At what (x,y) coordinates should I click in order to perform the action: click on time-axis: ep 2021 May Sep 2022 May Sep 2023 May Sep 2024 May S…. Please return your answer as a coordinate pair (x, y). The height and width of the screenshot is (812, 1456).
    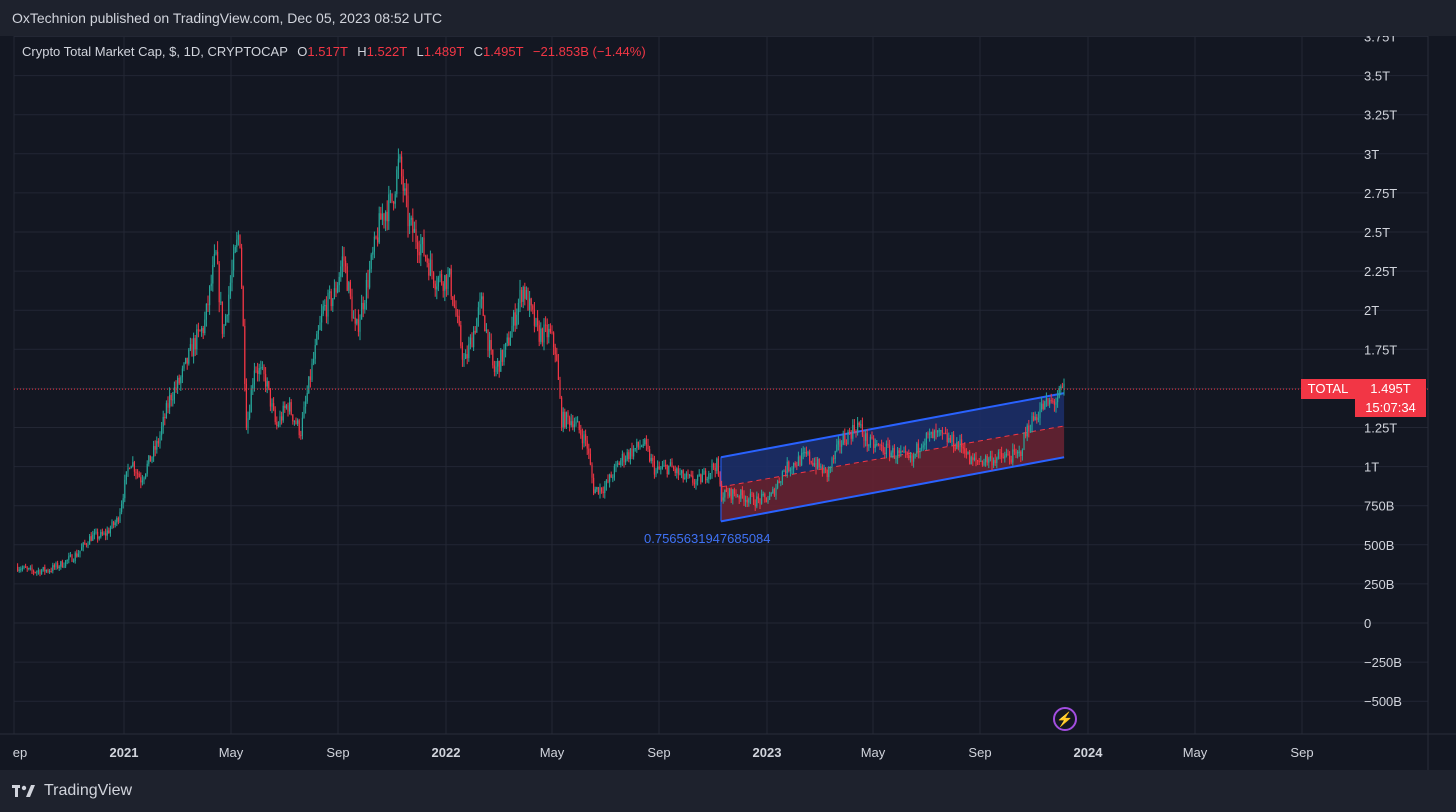
    Looking at the image, I should click on (663, 752).